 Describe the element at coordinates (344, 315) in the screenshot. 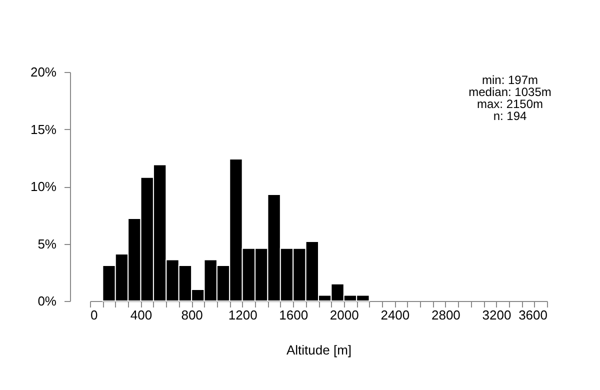

I see `x-tick-label: 2000` at that location.